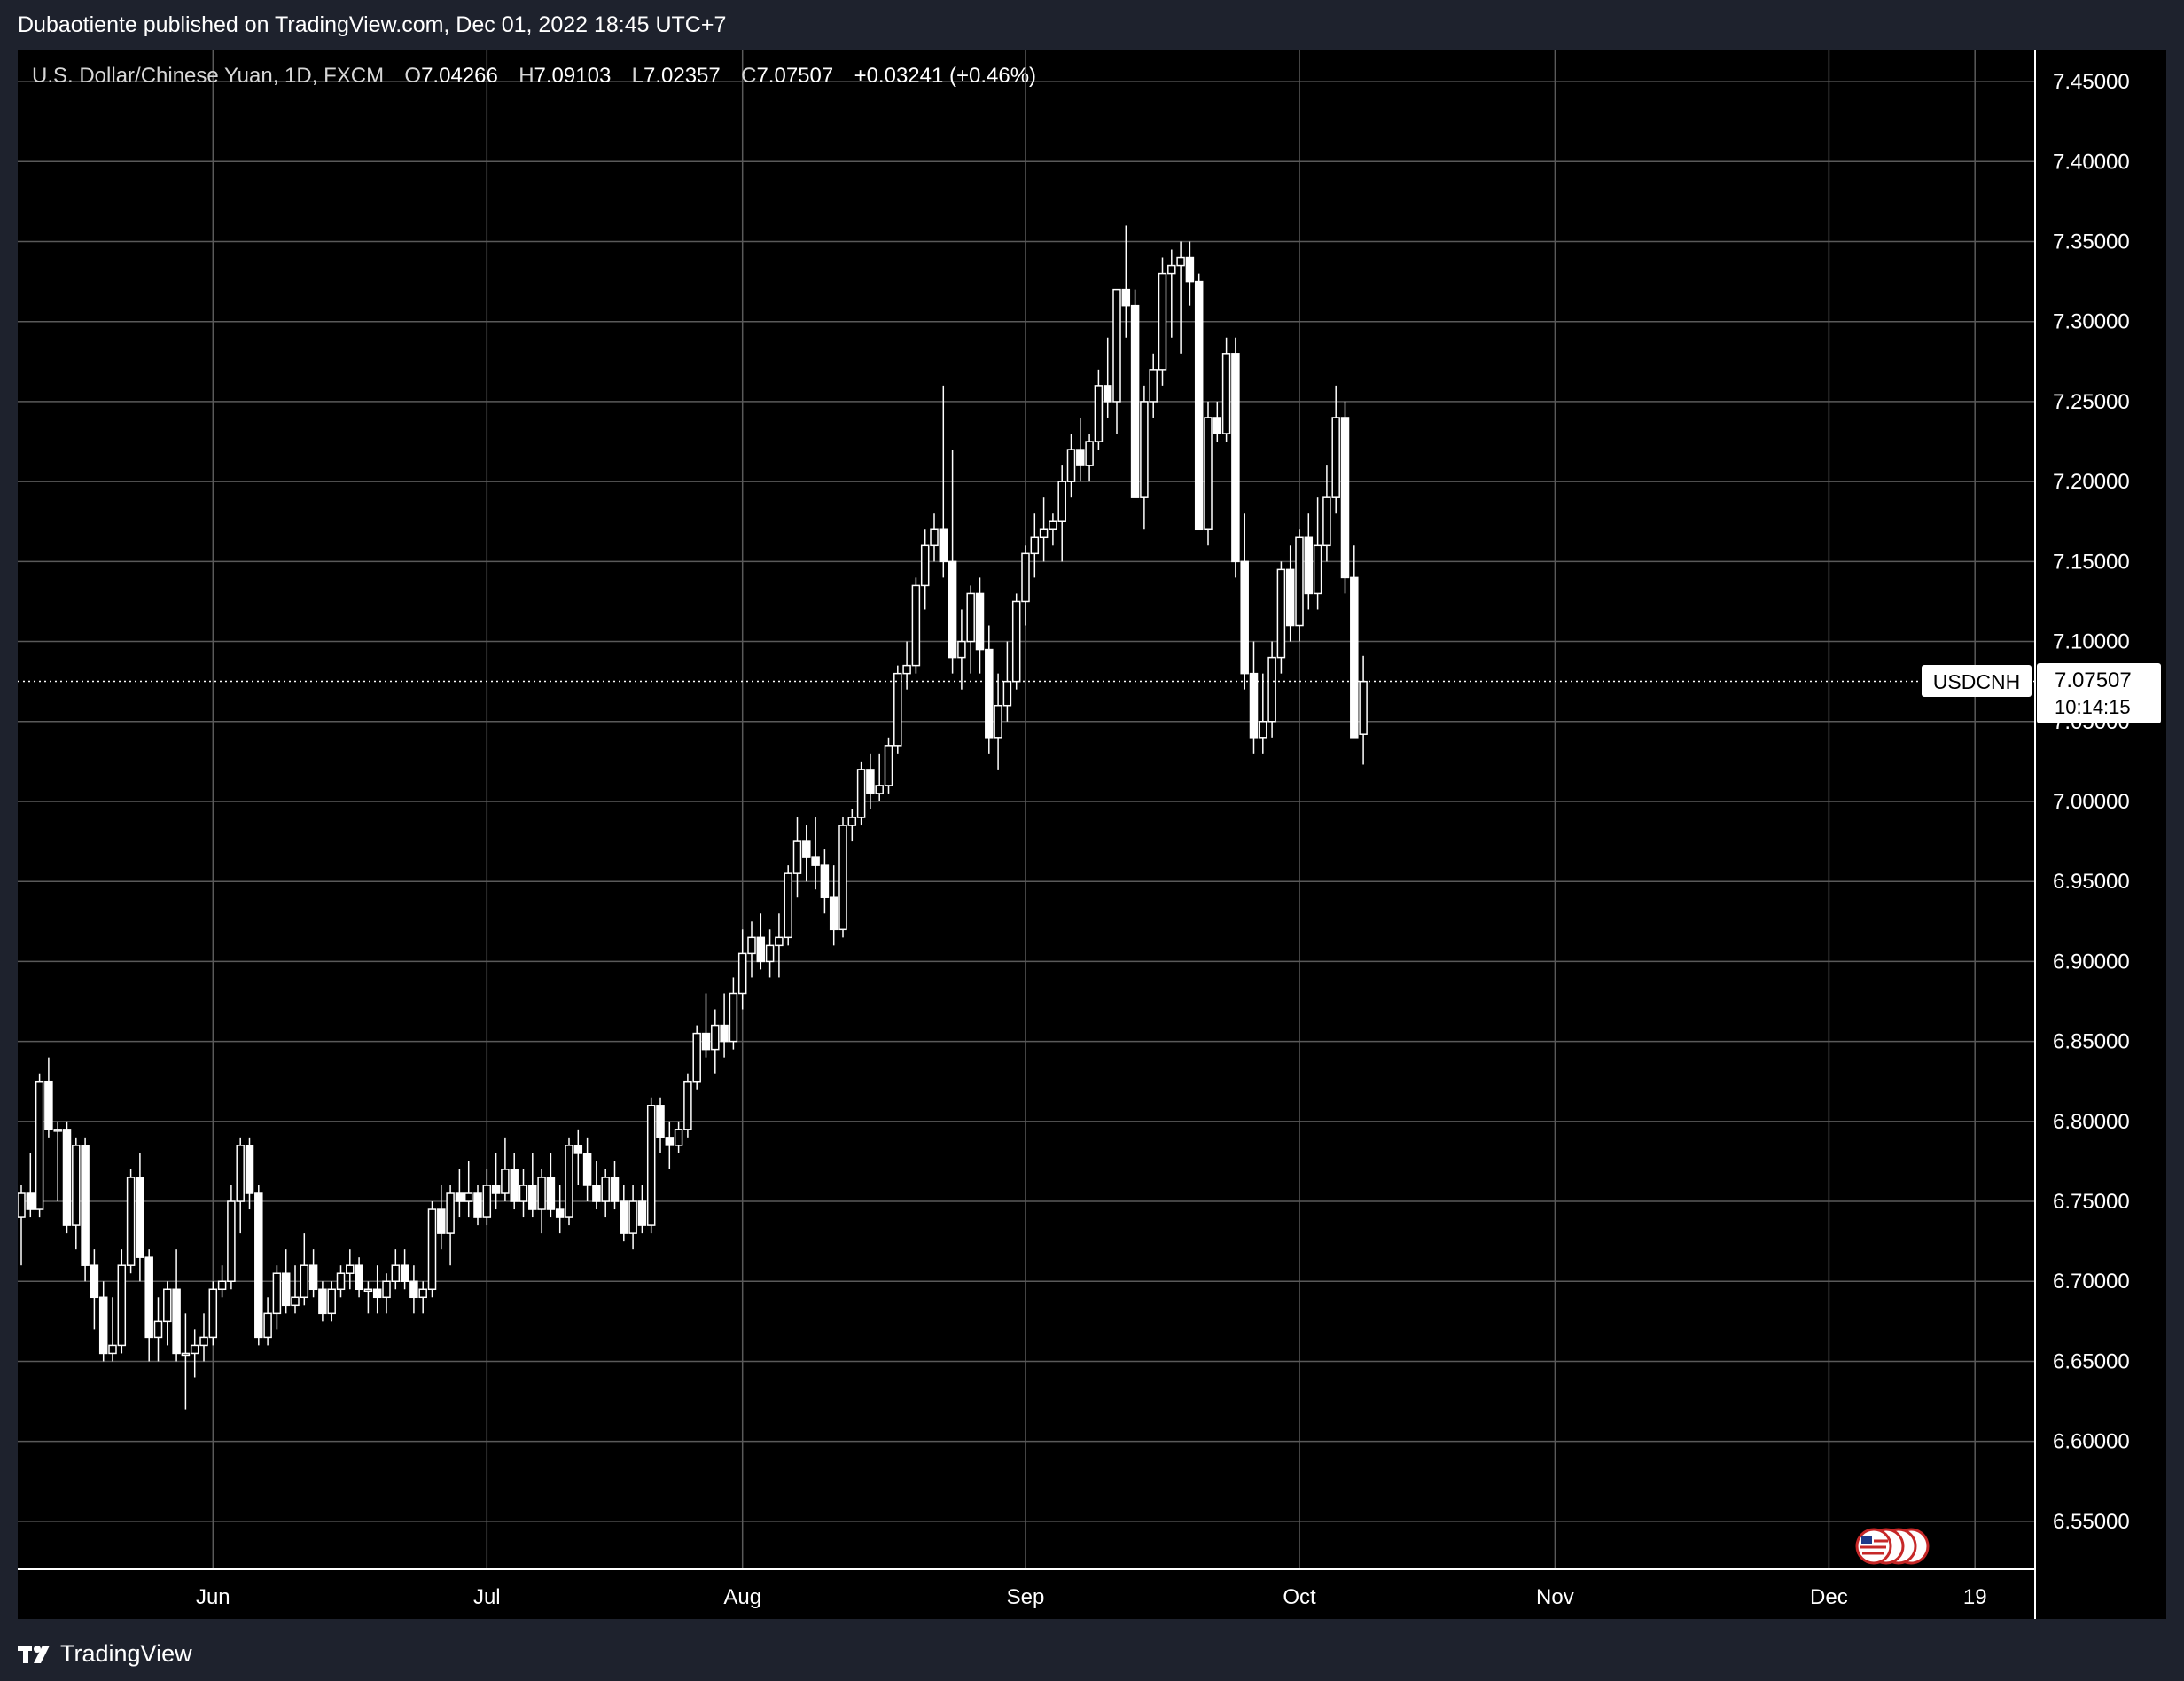 Image resolution: width=2184 pixels, height=1681 pixels. I want to click on tradingview-logo: TradingView, so click(105, 1654).